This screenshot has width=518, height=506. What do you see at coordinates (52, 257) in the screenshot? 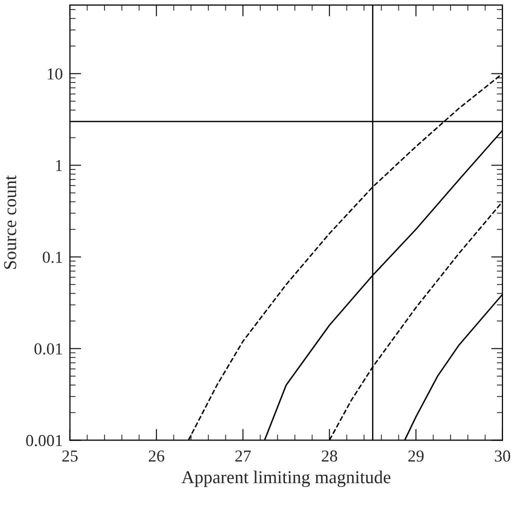
I see `y-tick-label: 0.1` at bounding box center [52, 257].